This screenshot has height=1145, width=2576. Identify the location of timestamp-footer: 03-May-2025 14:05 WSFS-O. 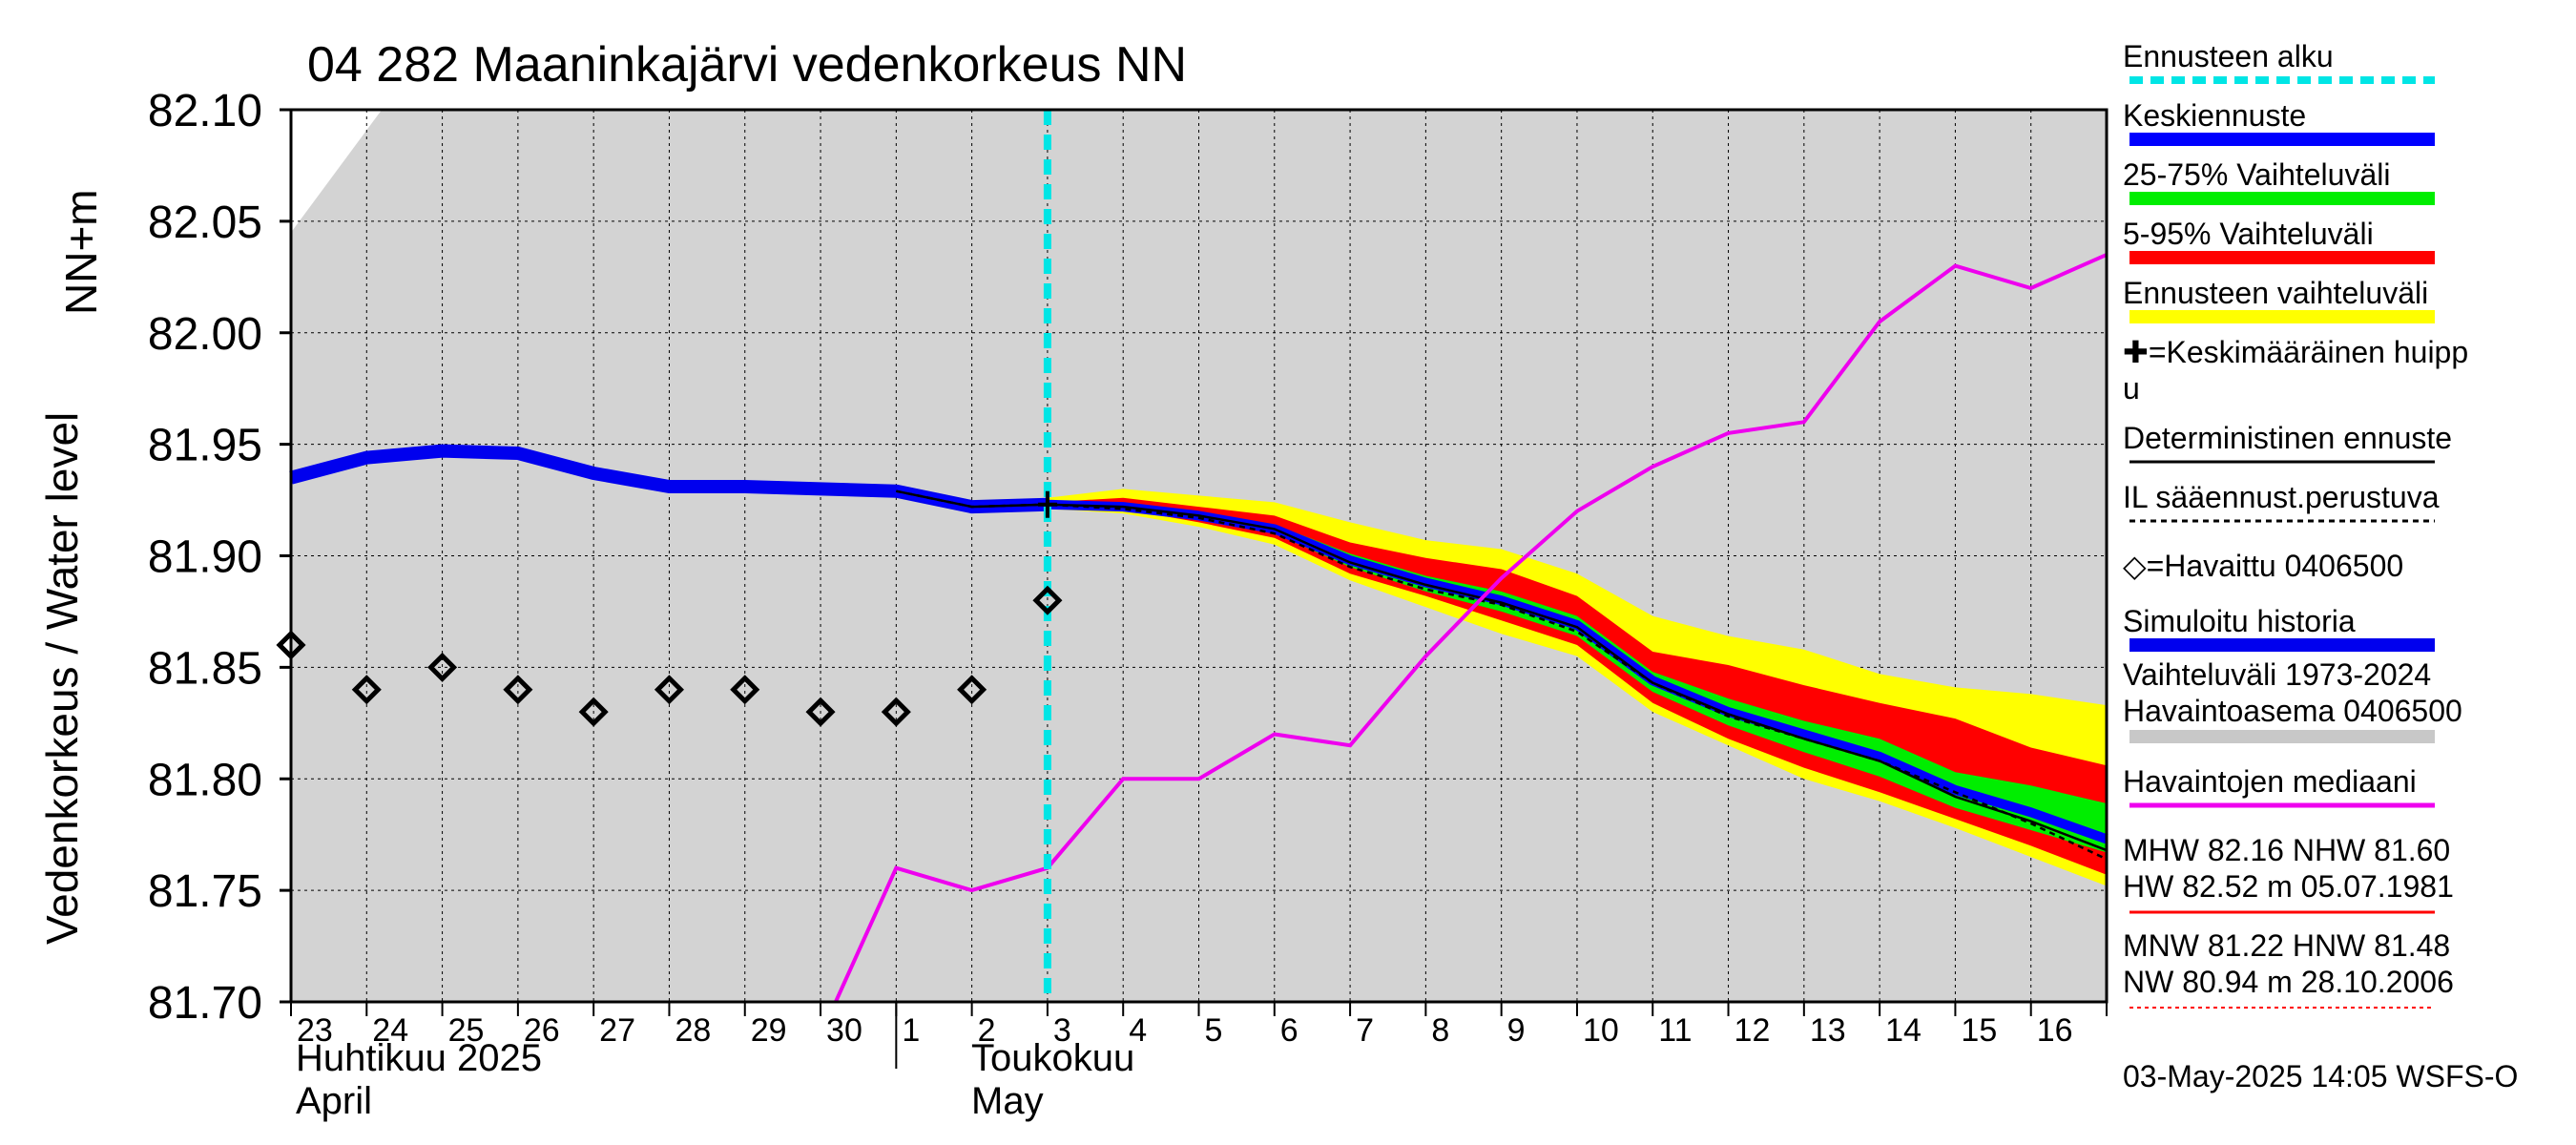
(2321, 1076).